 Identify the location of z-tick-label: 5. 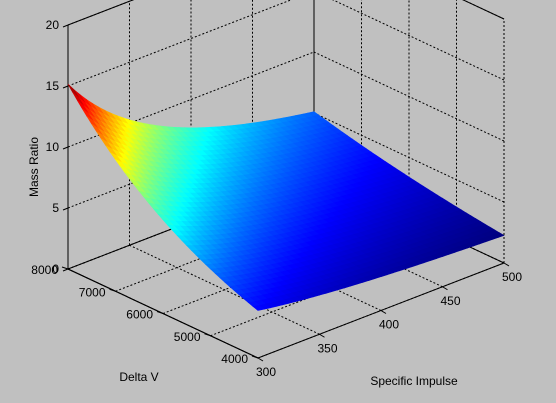
(55, 208).